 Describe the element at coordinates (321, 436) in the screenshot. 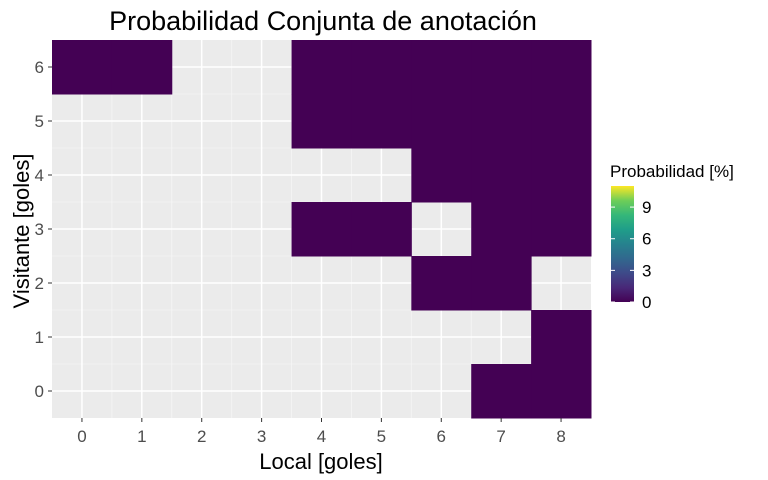

I see `x-tick-label: 4` at that location.